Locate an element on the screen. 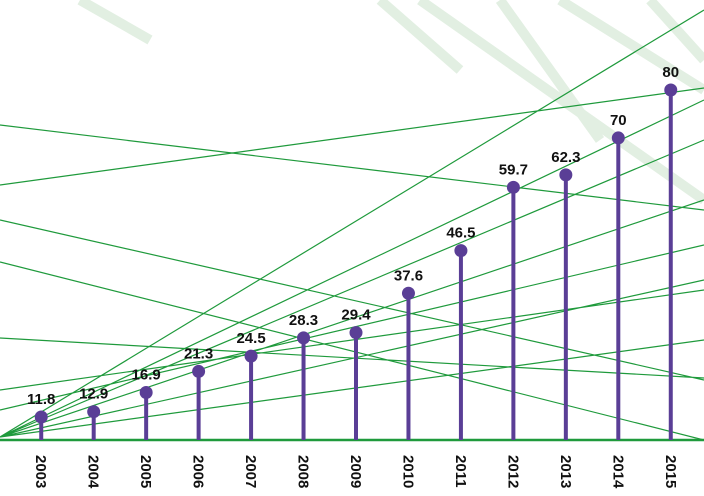  x-tick-label: 2012 is located at coordinates (512, 471).